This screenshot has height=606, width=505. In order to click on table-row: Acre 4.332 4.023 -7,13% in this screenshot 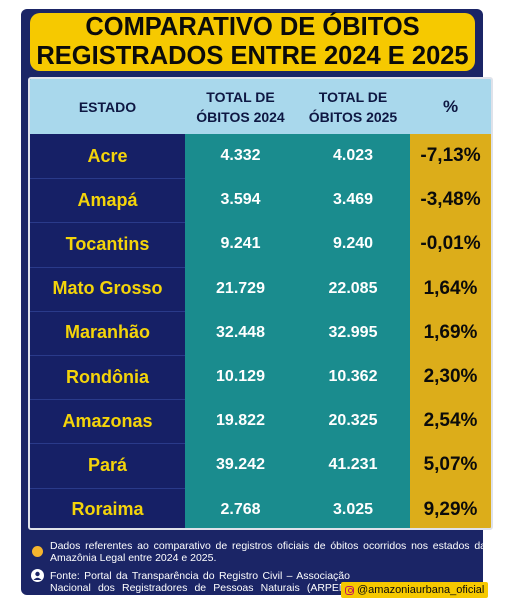, I will do `click(260, 156)`.